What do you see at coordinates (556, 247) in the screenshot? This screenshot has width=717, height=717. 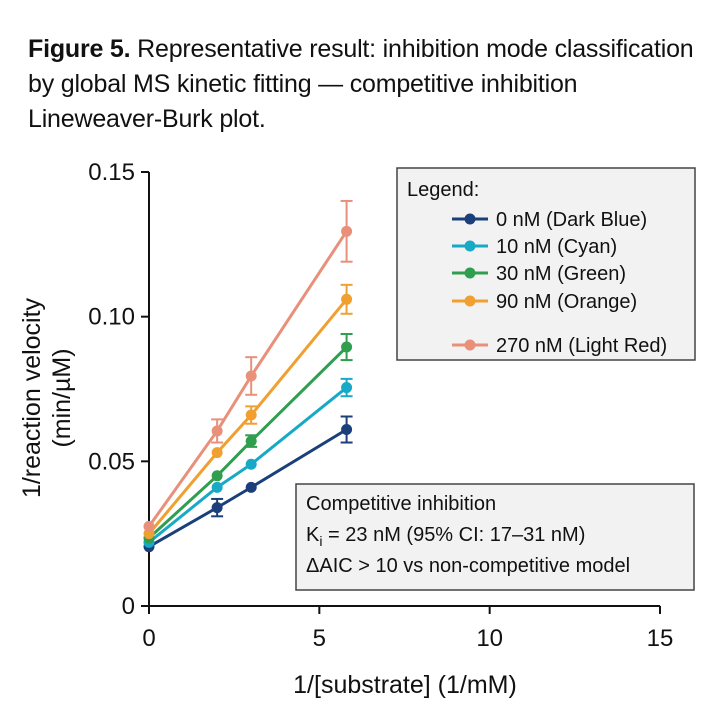 I see `legend-label: 10 nM (Cyan)` at bounding box center [556, 247].